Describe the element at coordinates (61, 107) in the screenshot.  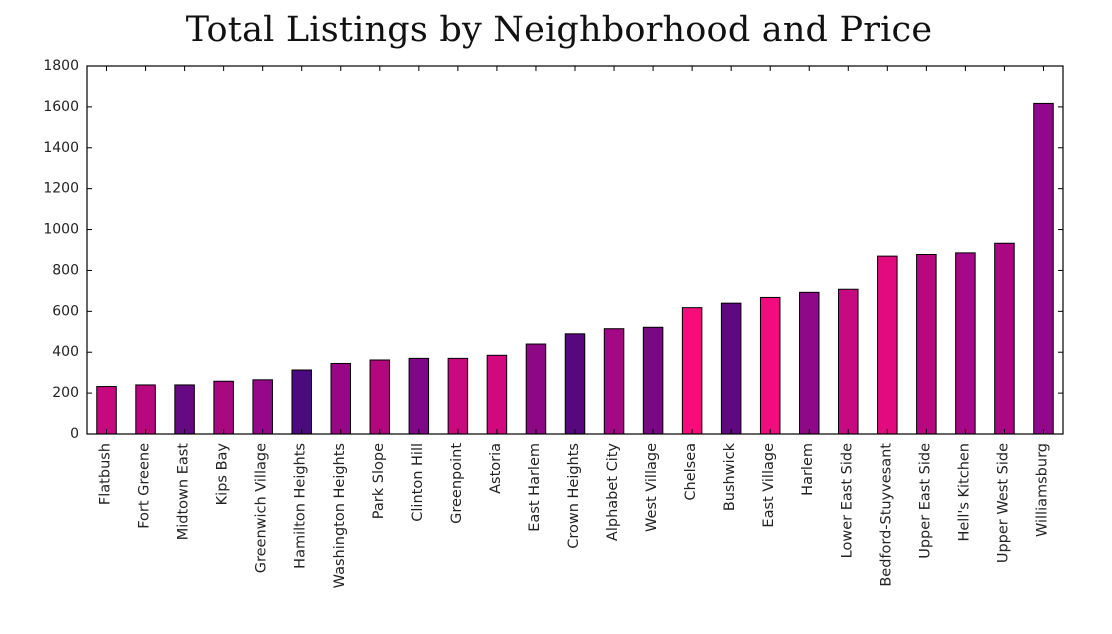
I see `y-tick-label: 1600` at that location.